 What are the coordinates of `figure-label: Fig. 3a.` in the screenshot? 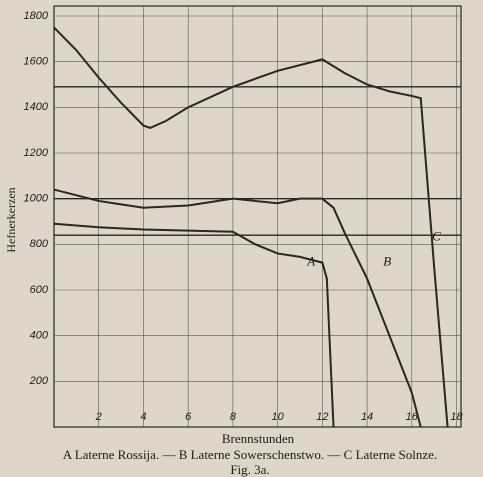 It's located at (249, 469).